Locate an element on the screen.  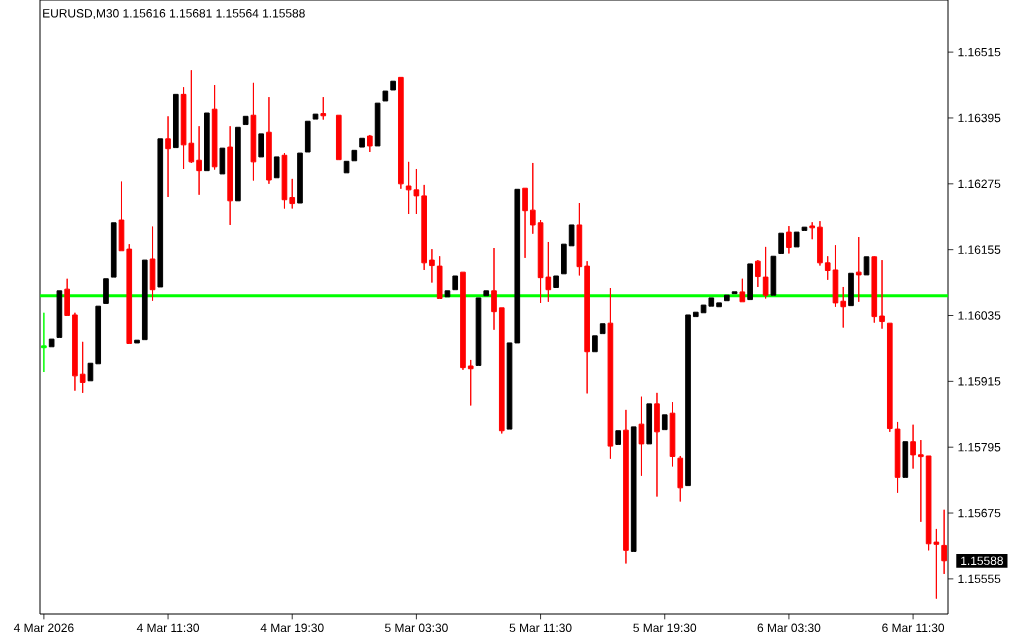
y-tick-label: 1.15915 is located at coordinates (979, 381).